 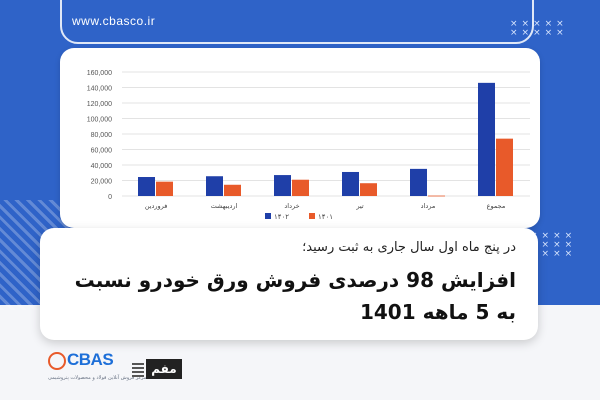 I want to click on x-tick-label: مرداد, so click(x=428, y=206).